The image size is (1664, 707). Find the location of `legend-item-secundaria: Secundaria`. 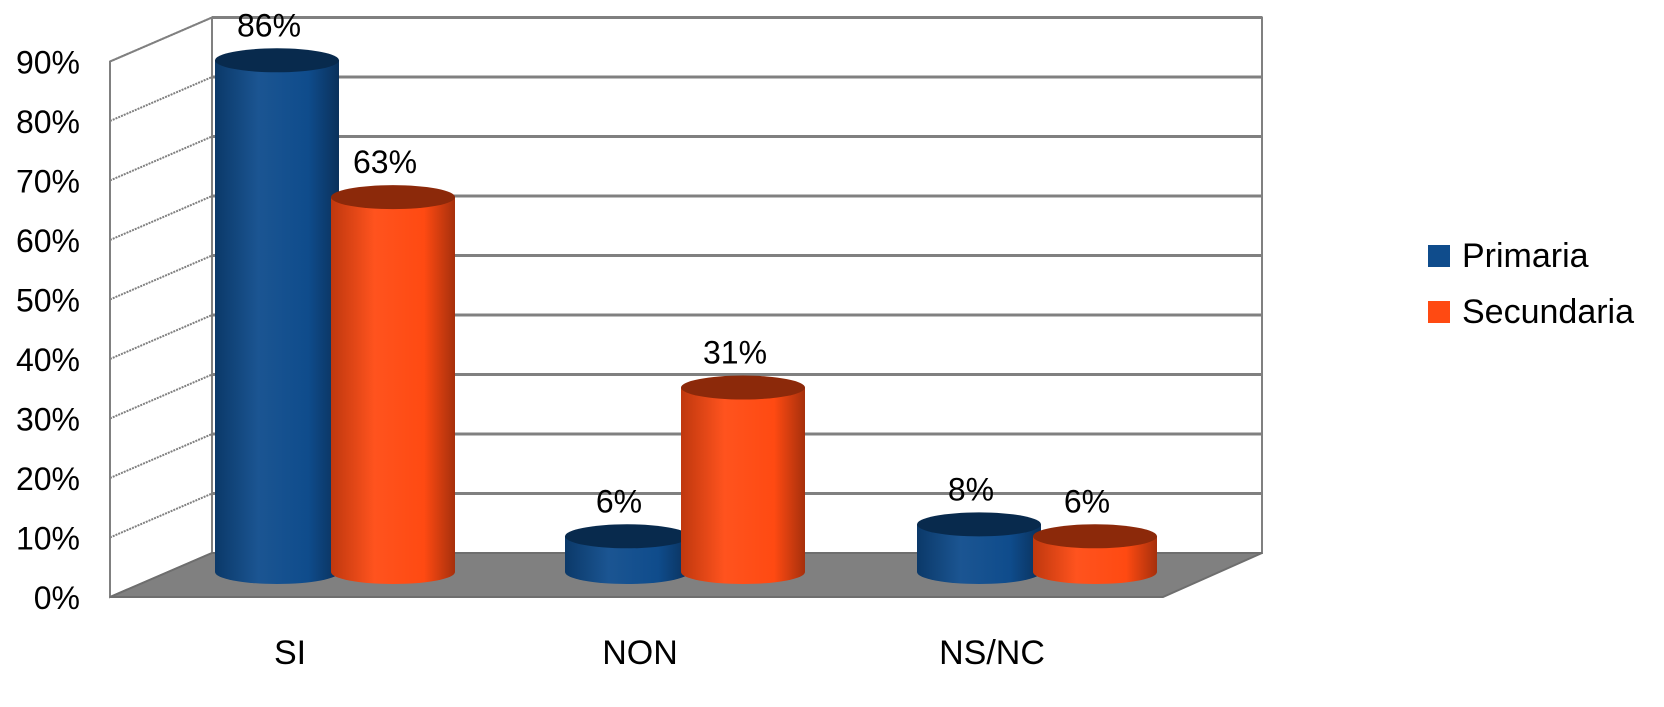

legend-item-secundaria: Secundaria is located at coordinates (1531, 312).